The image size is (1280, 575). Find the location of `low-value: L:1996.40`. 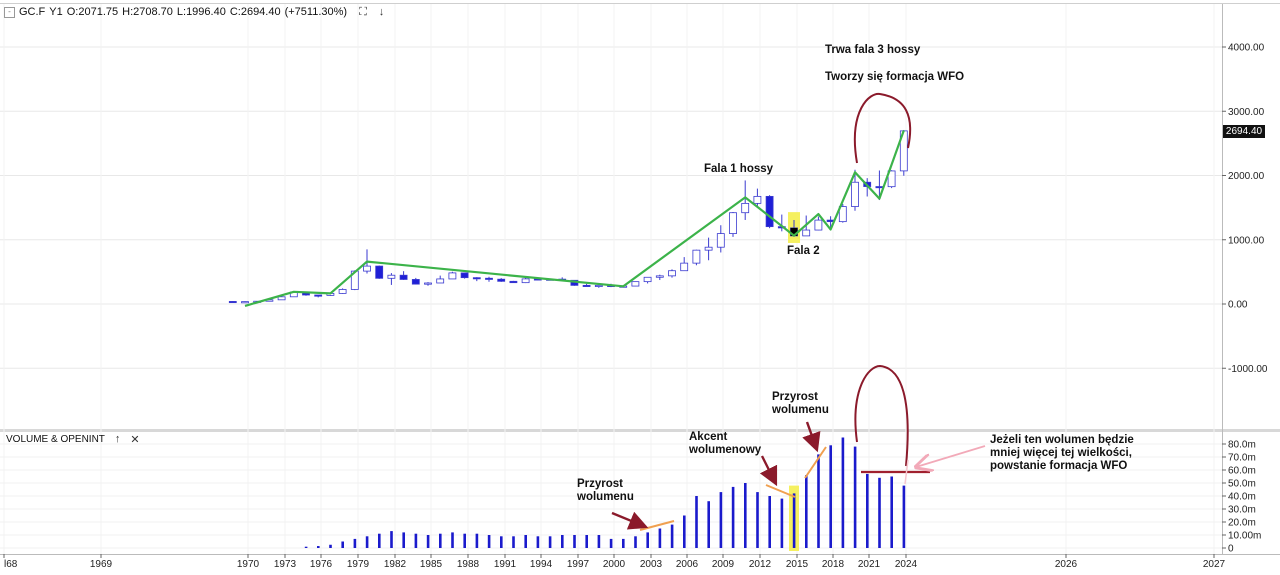

low-value: L:1996.40 is located at coordinates (201, 12).